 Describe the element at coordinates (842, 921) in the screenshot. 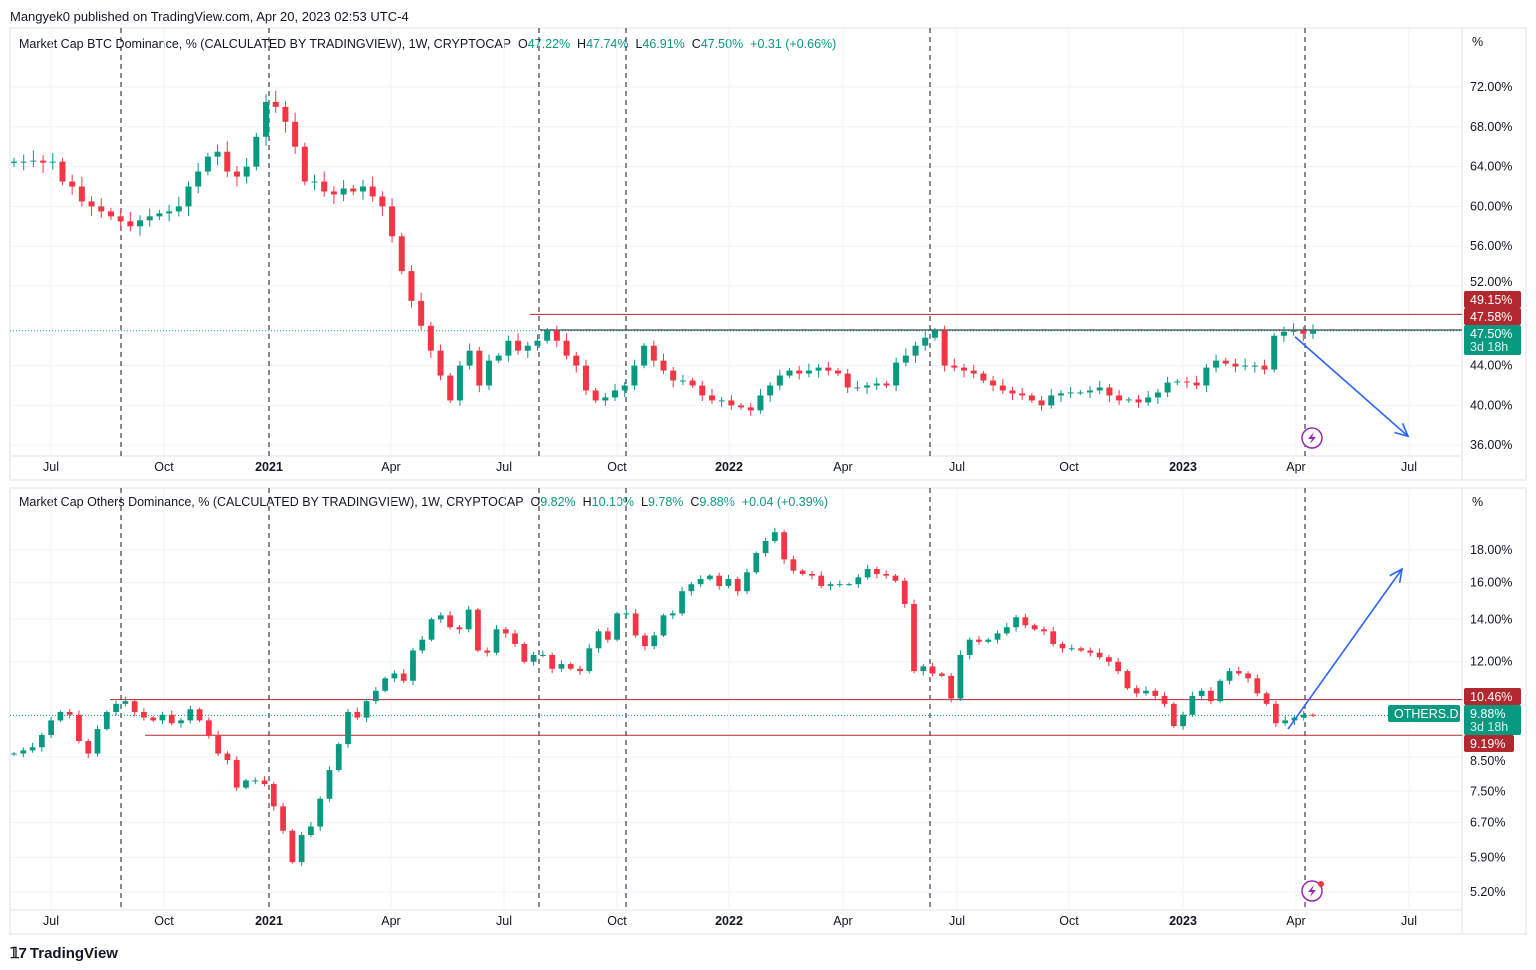

I see `time-tick-label: Apr` at that location.